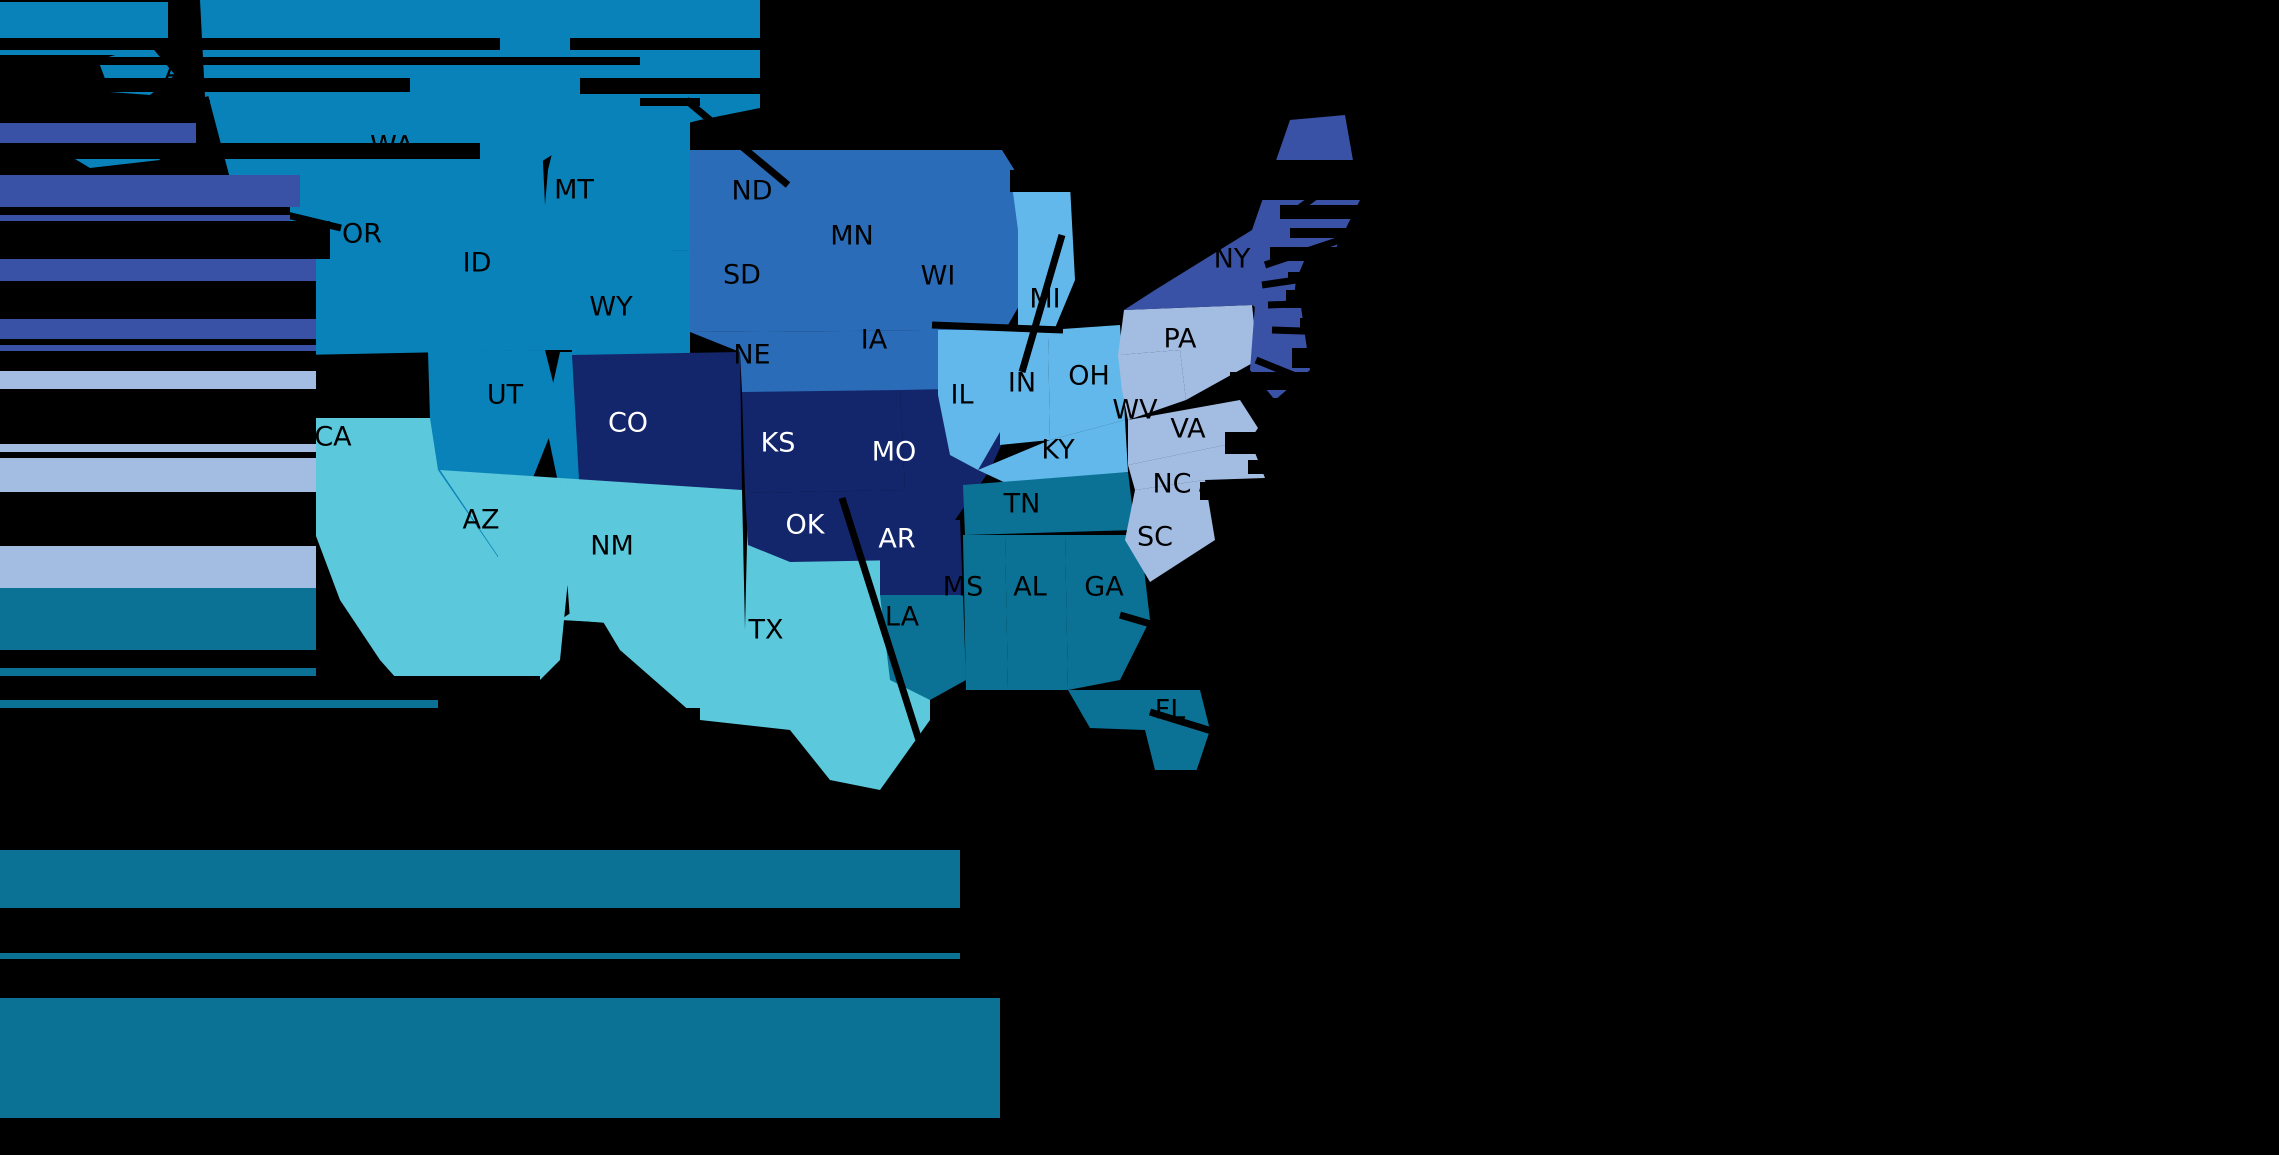 This screenshot has width=2279, height=1155. Describe the element at coordinates (1104, 587) in the screenshot. I see `state-label-ga: GA` at that location.